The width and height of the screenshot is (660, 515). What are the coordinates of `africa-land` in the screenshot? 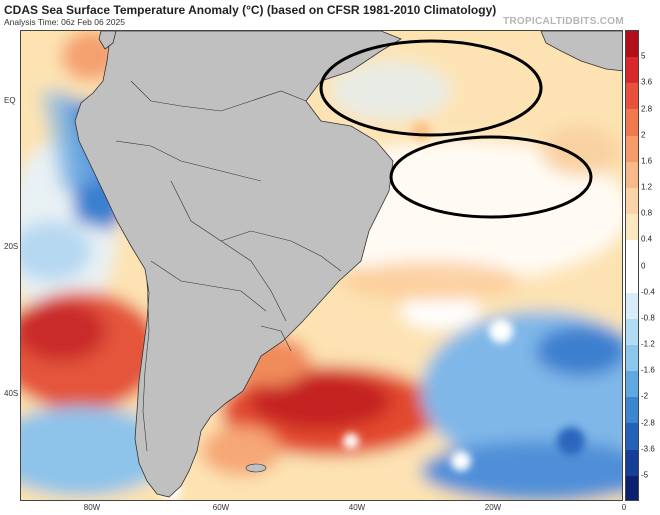 It's located at (581, 51).